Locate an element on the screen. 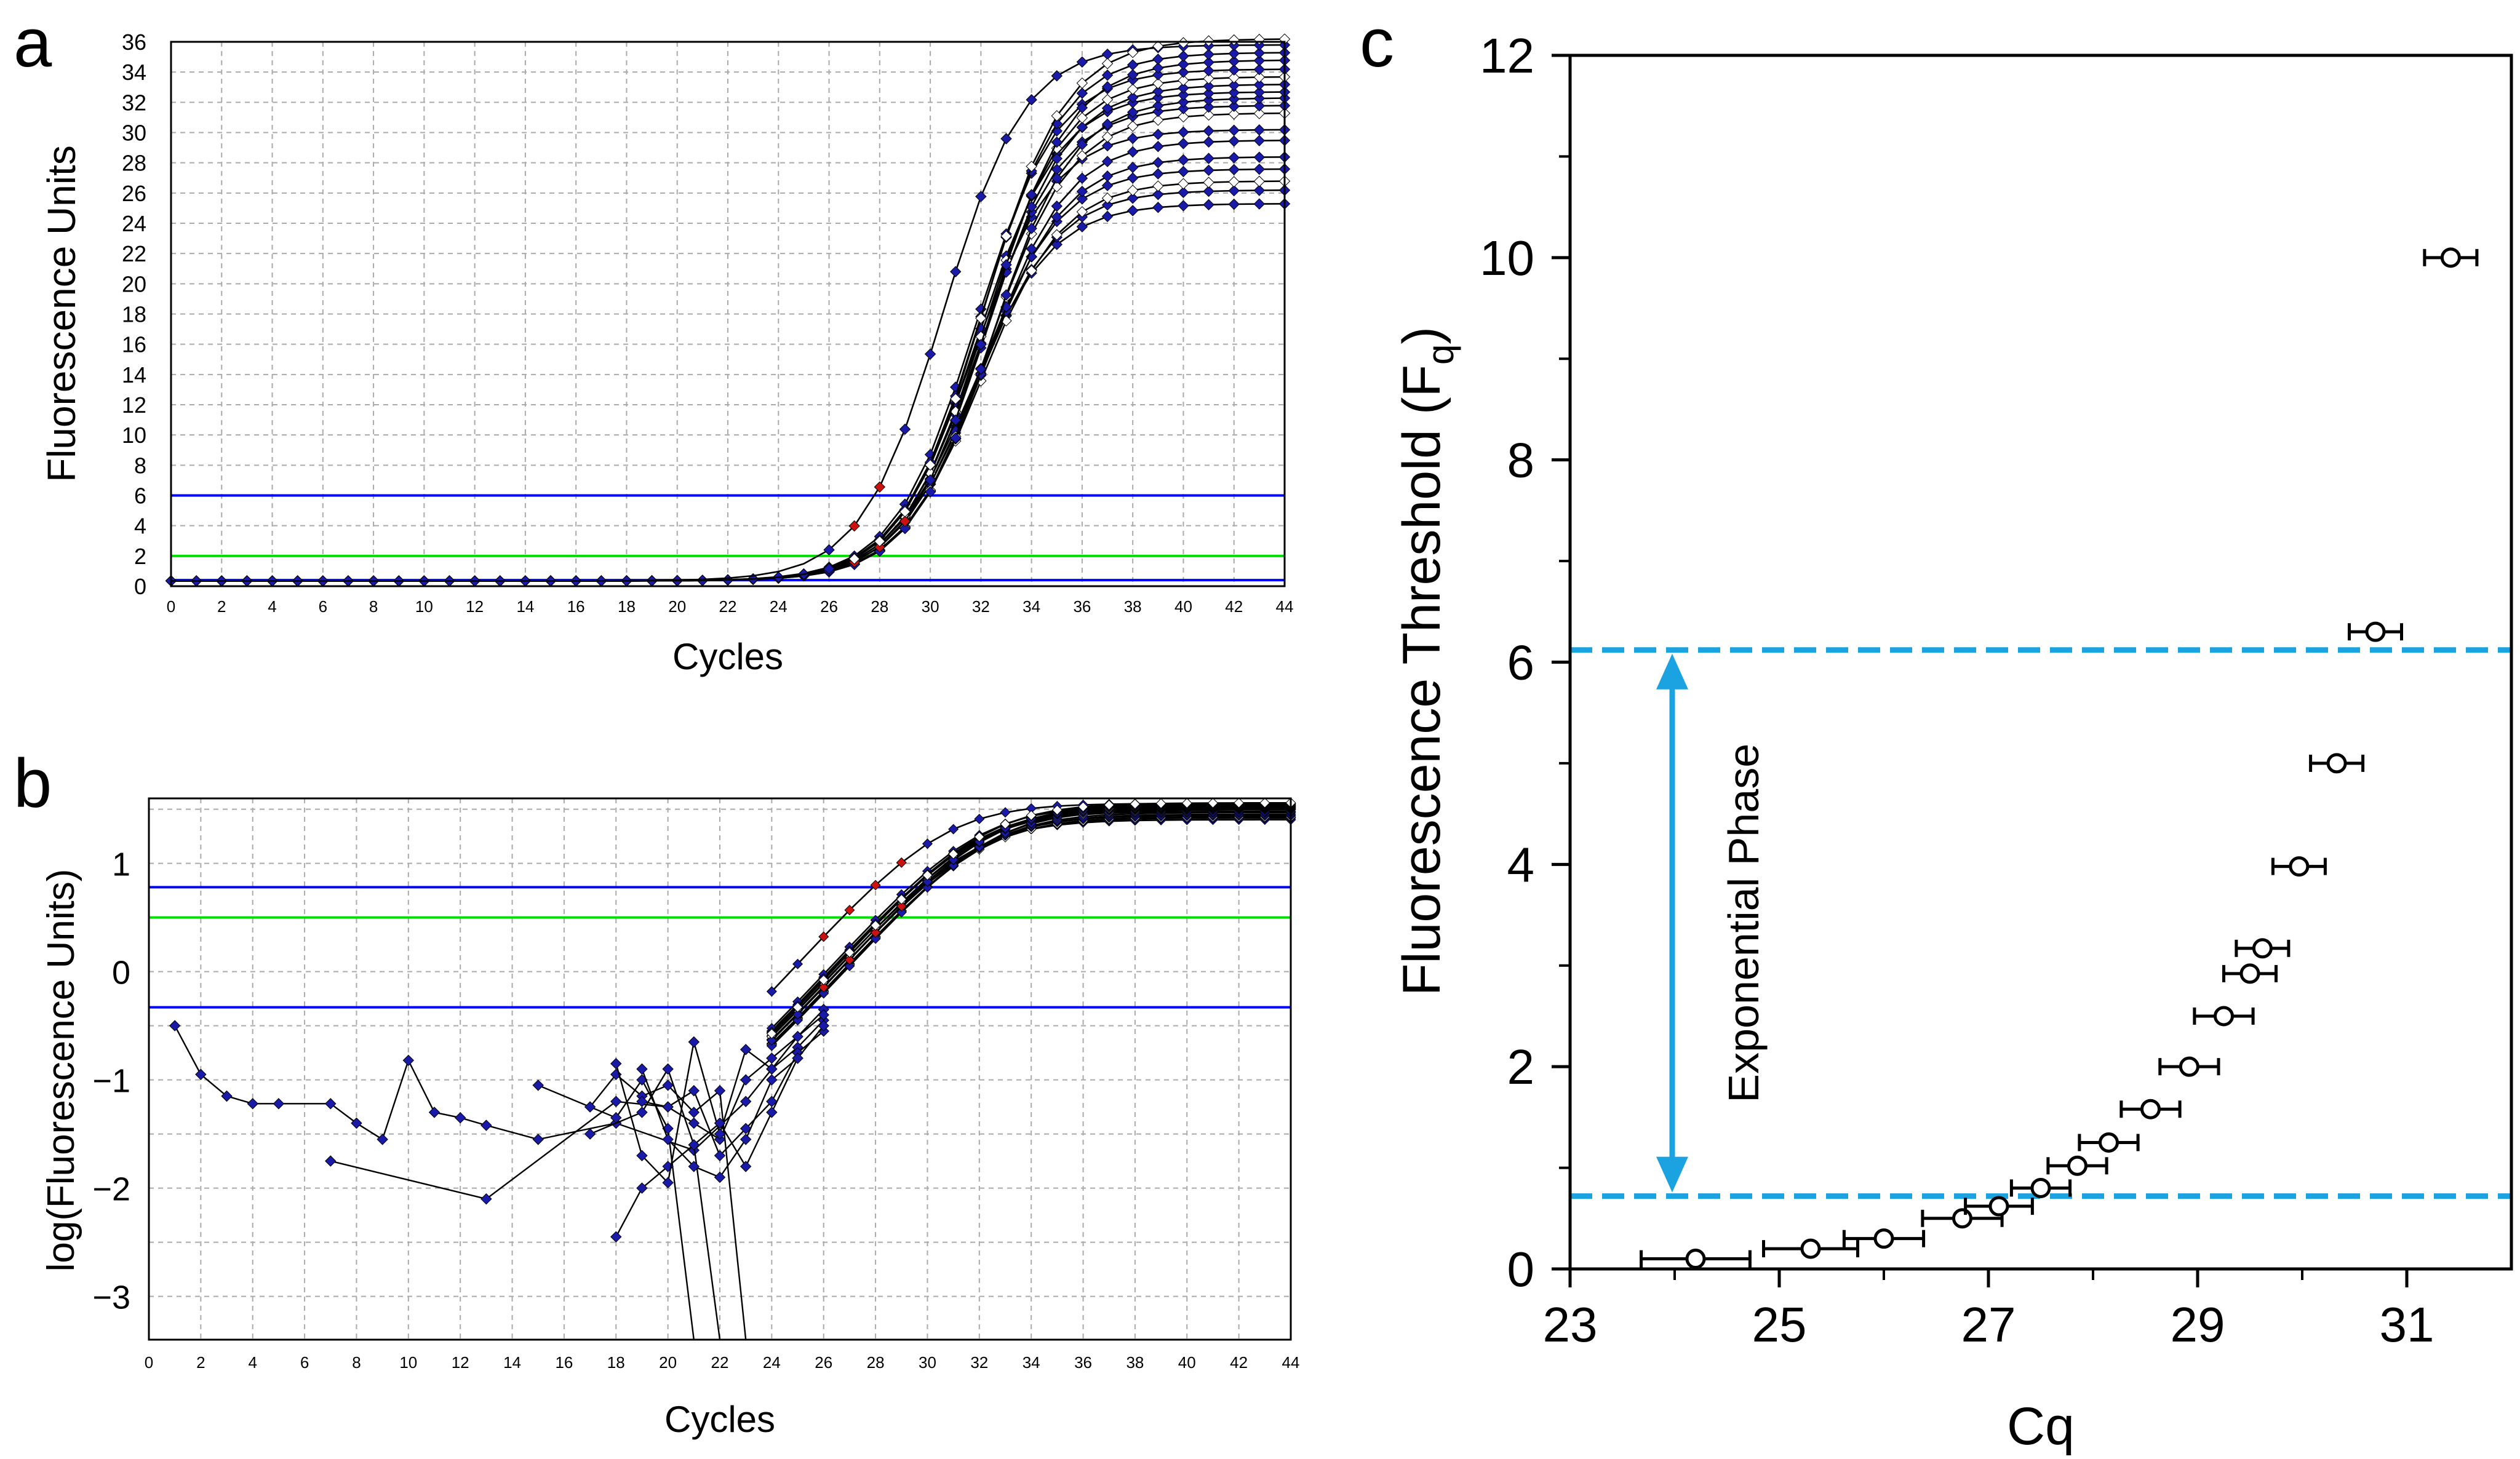  y-axis-label-subscript: q is located at coordinates (1440, 354).